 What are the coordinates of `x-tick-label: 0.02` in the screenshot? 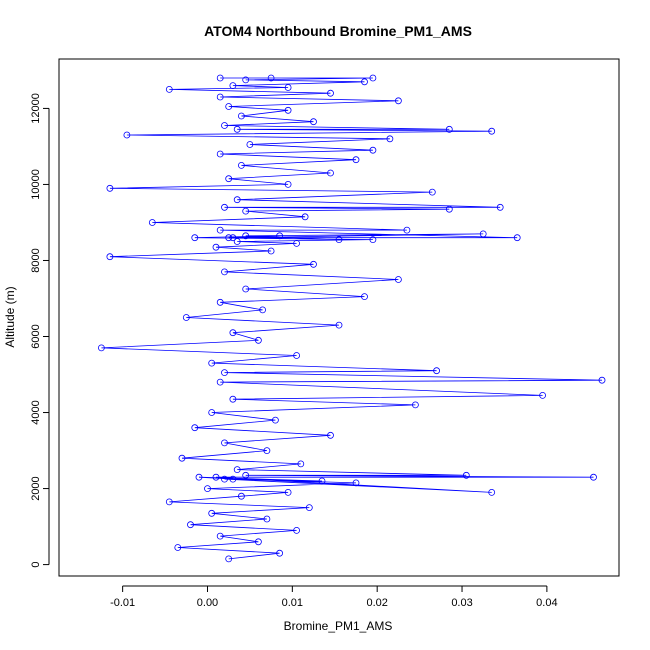 It's located at (376, 603).